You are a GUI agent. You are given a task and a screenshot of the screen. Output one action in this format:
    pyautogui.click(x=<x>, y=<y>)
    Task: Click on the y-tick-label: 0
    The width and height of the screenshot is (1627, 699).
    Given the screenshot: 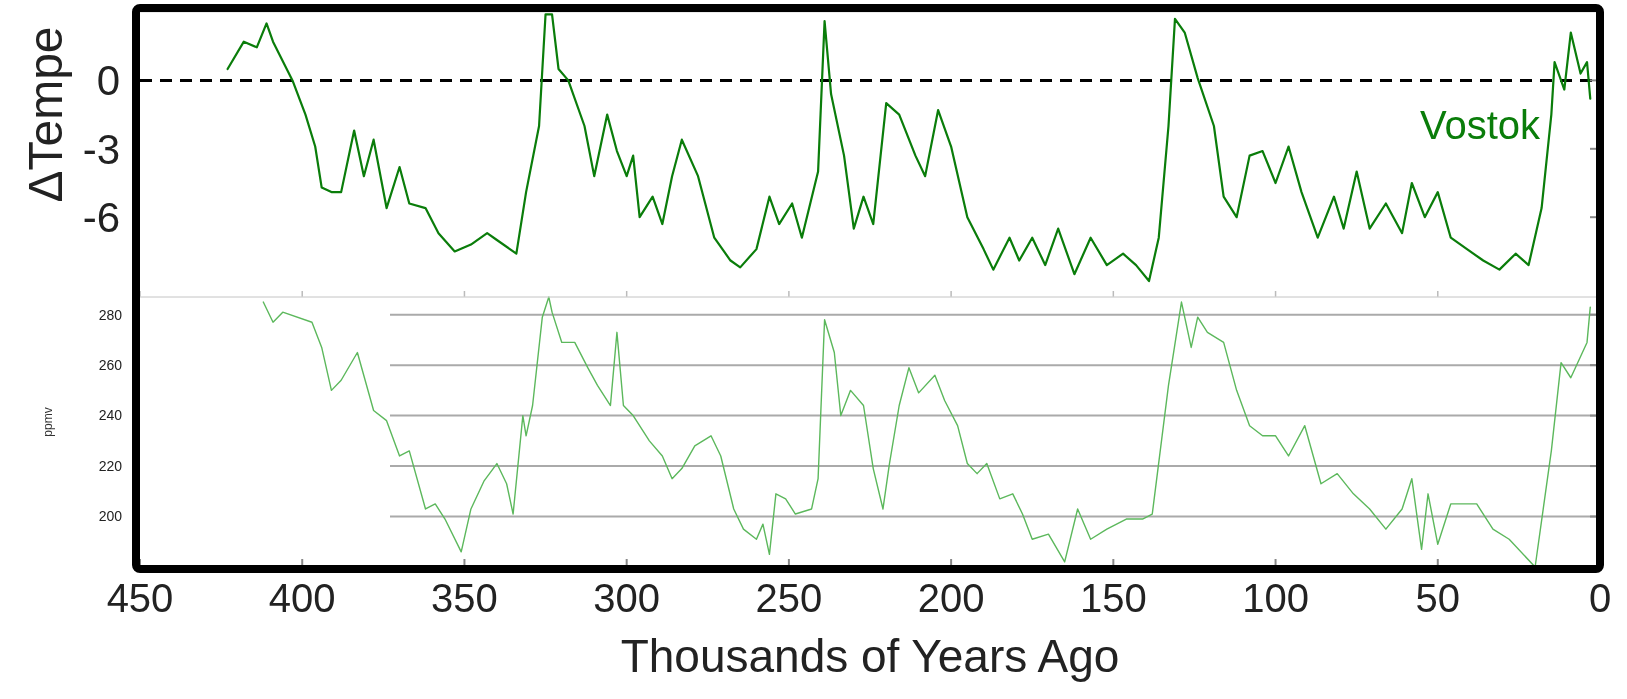 What is the action you would take?
    pyautogui.click(x=108, y=81)
    